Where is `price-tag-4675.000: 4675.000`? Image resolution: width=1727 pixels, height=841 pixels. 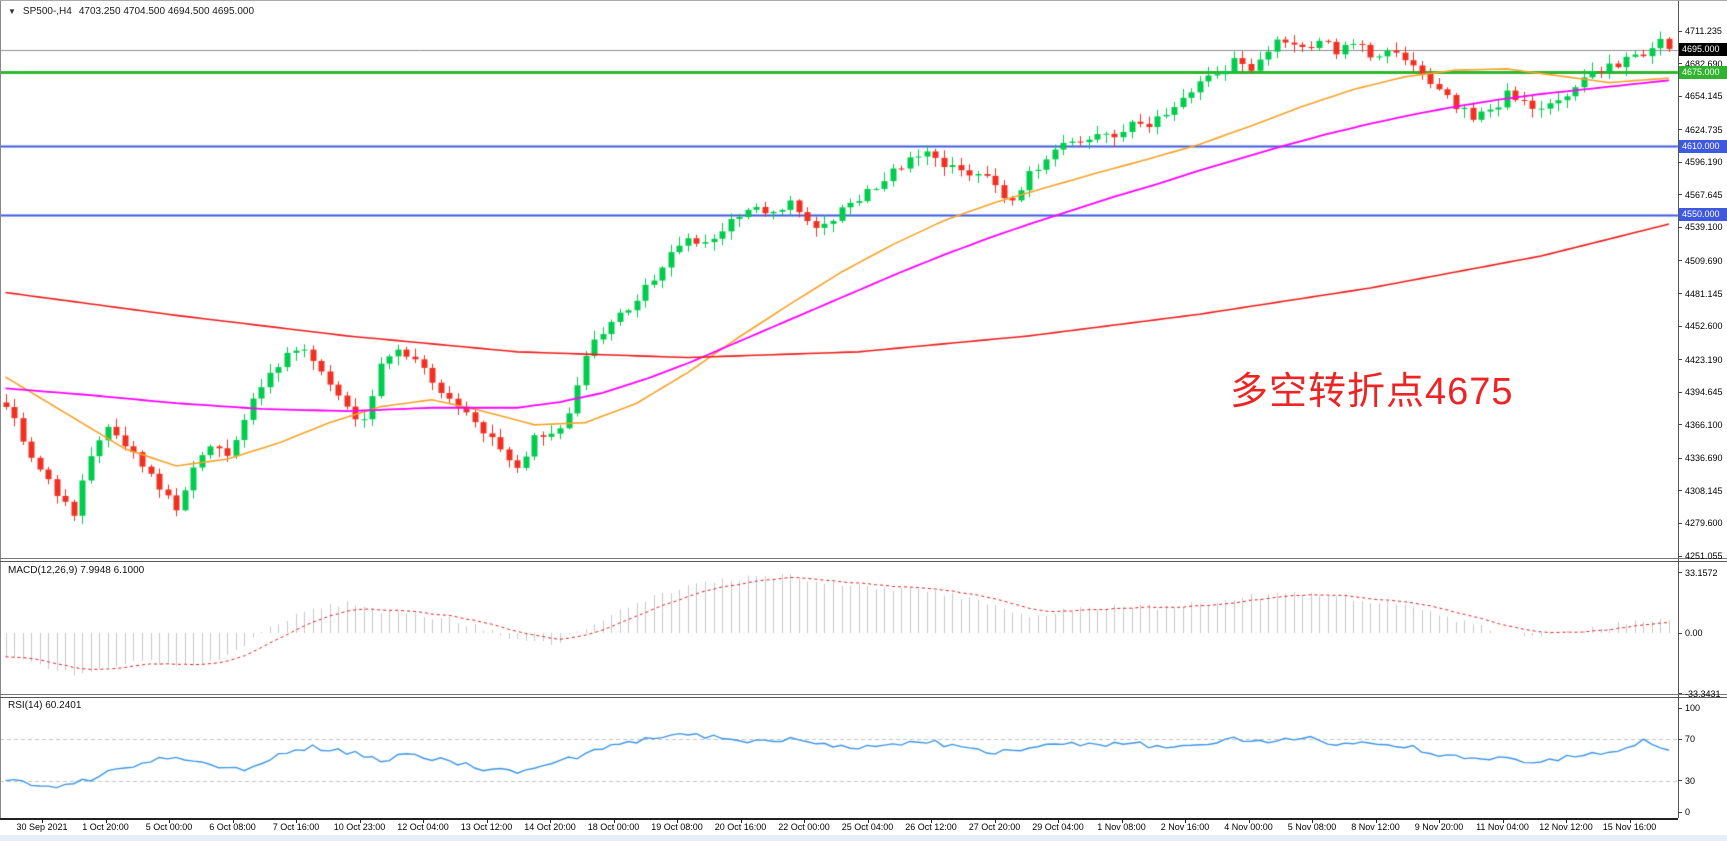 price-tag-4675.000: 4675.000 is located at coordinates (1703, 72).